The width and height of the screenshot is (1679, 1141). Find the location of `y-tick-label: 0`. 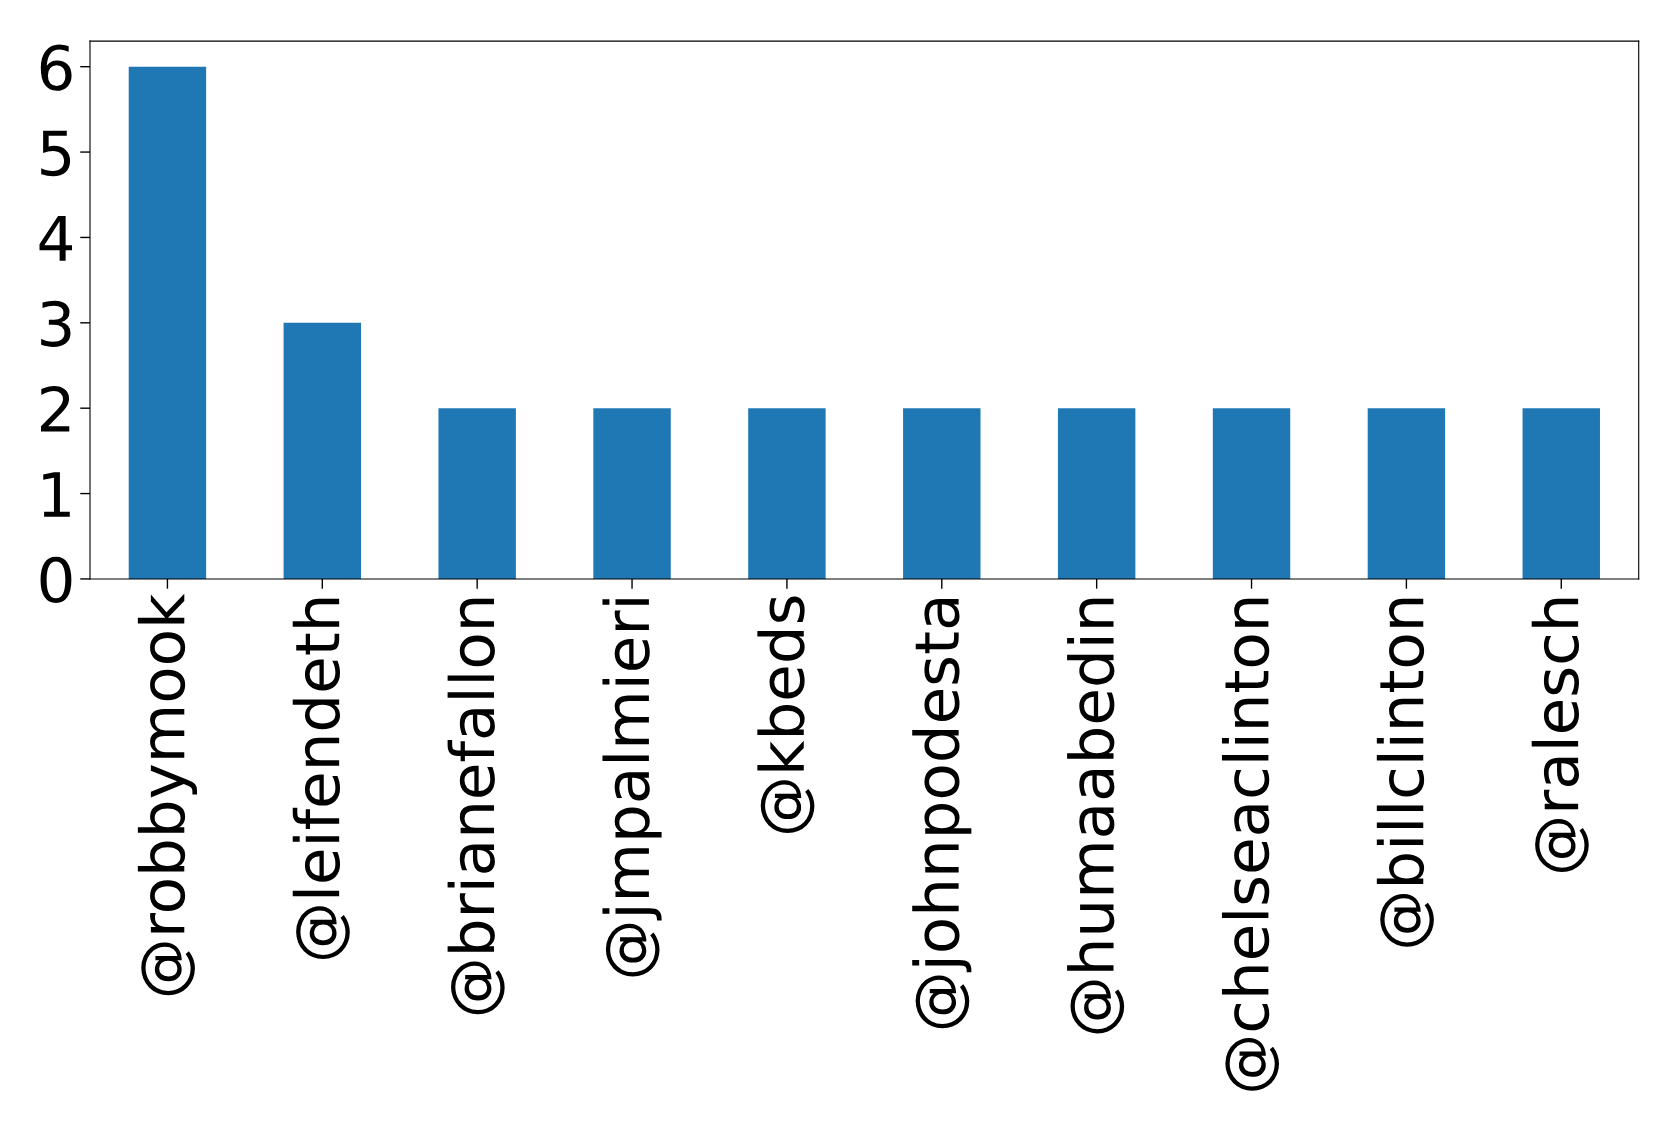

y-tick-label: 0 is located at coordinates (56, 580).